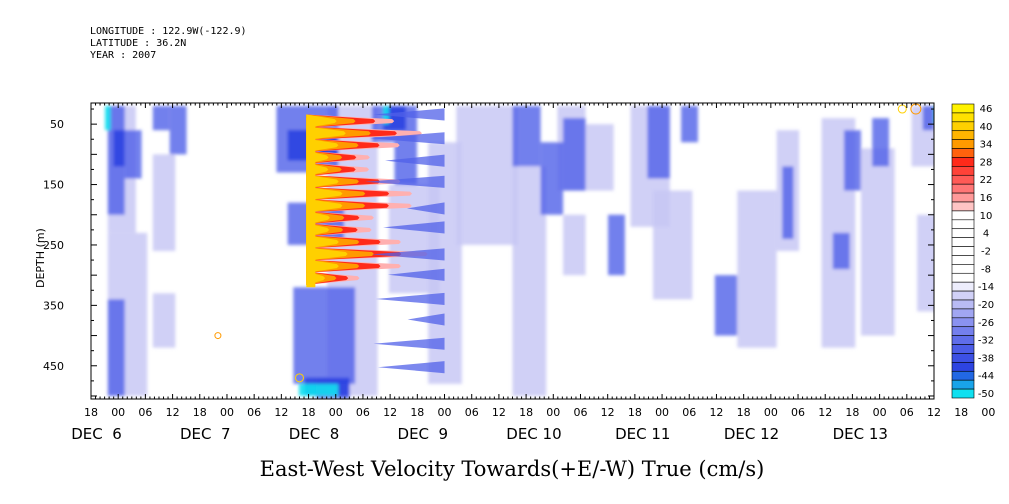 The image size is (1009, 504). What do you see at coordinates (860, 434) in the screenshot?
I see `date-label: DEC 13` at bounding box center [860, 434].